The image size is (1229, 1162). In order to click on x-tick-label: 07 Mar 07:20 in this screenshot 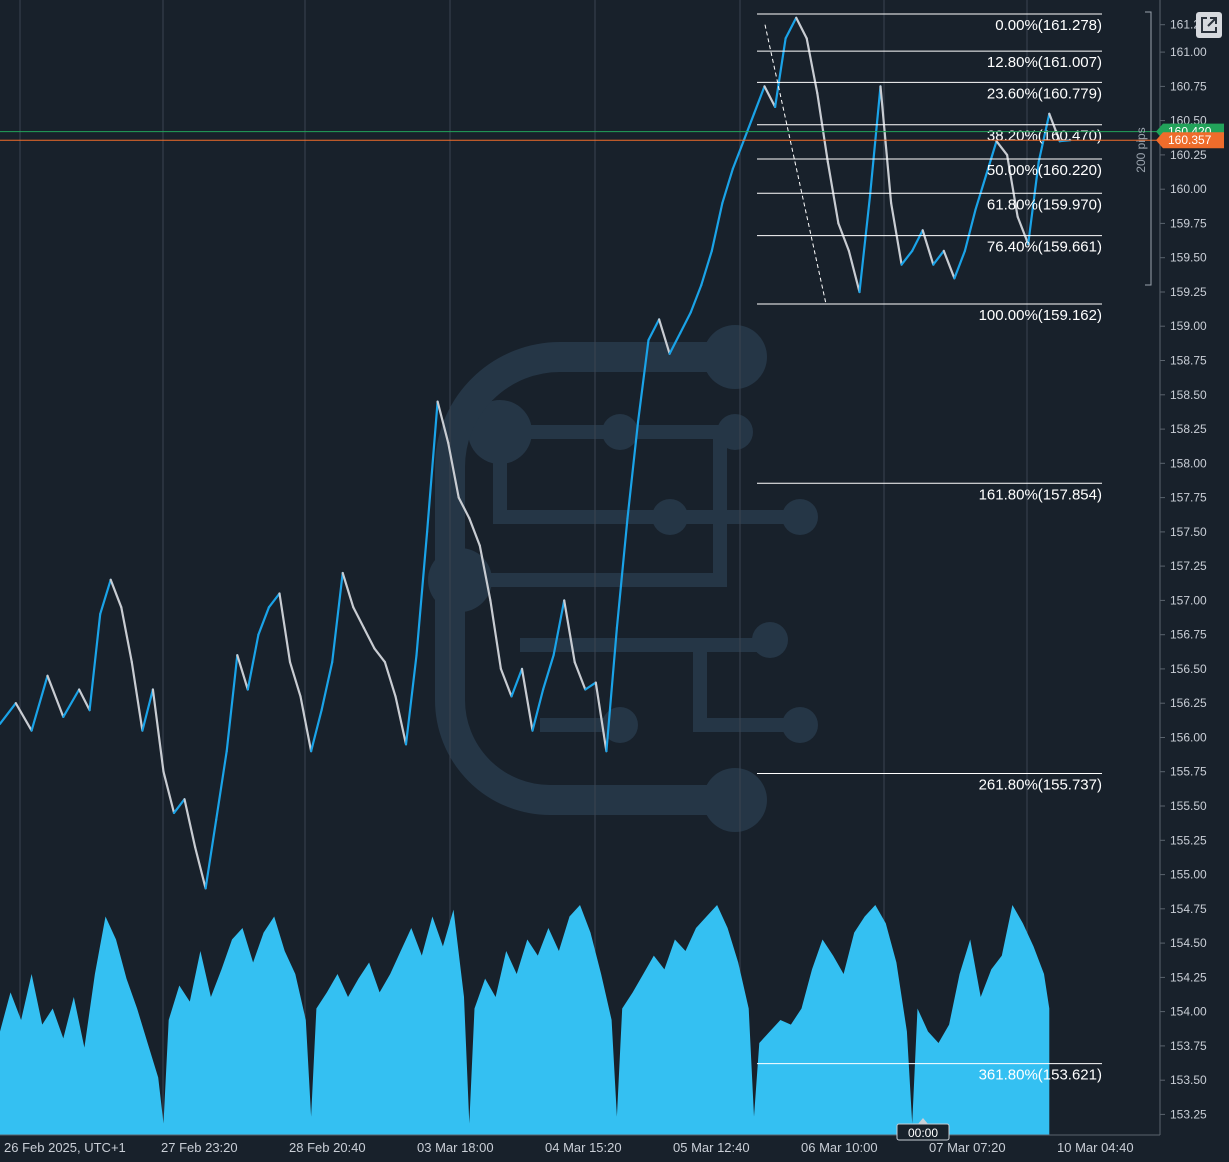, I will do `click(967, 1147)`.